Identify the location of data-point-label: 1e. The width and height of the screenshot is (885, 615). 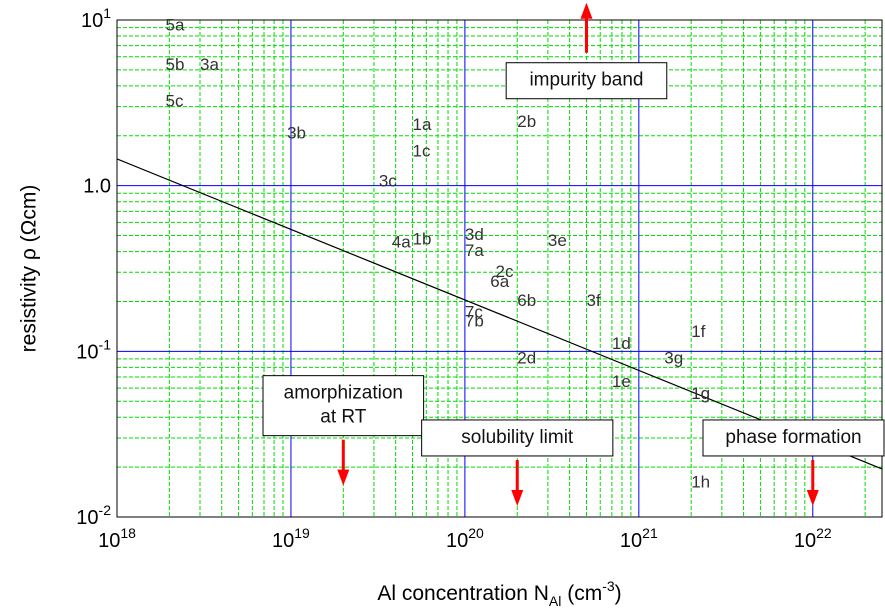
(621, 381).